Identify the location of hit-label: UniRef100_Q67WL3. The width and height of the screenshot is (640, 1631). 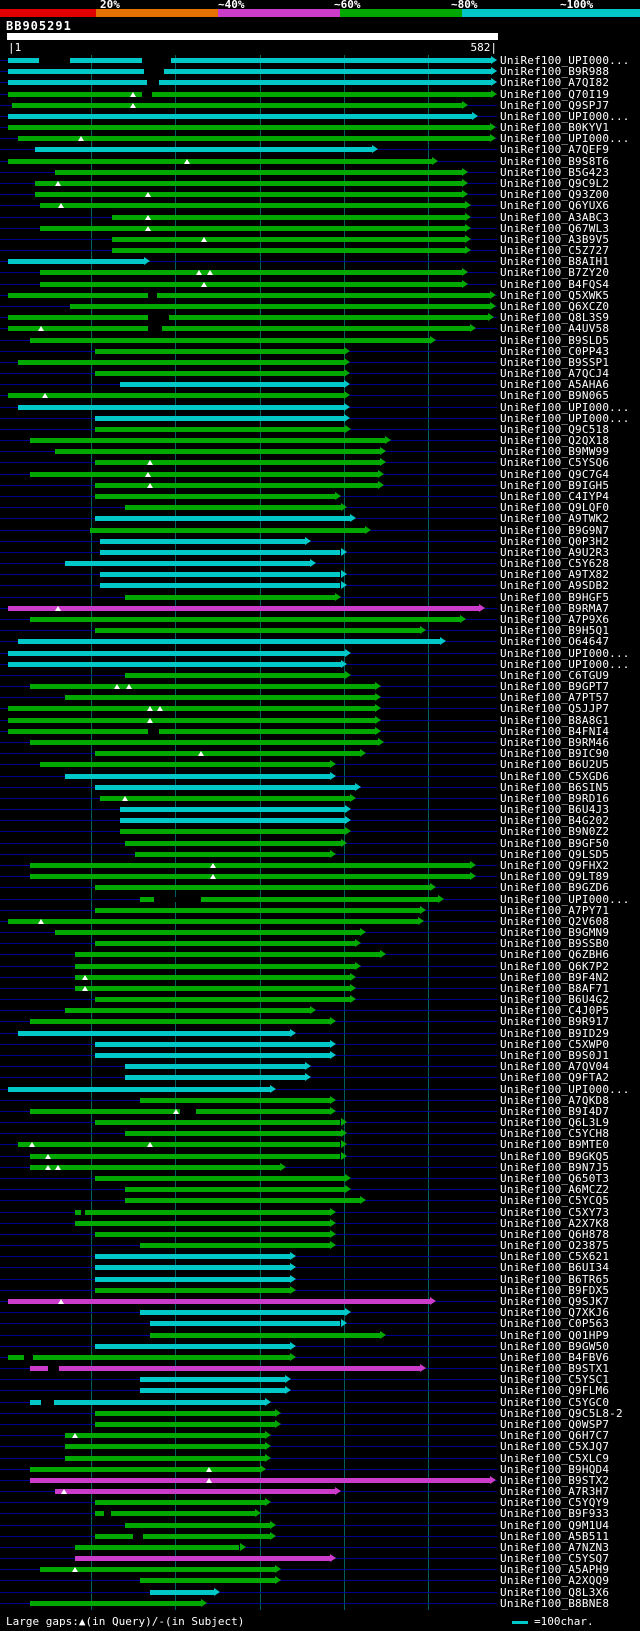
(555, 228).